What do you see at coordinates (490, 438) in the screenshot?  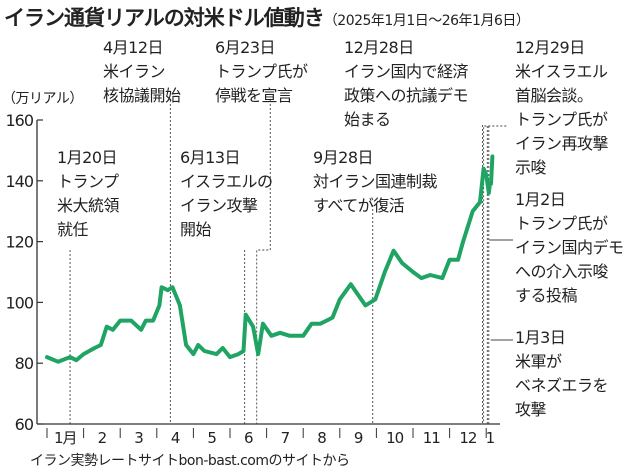 I see `x-tick-label: 1` at bounding box center [490, 438].